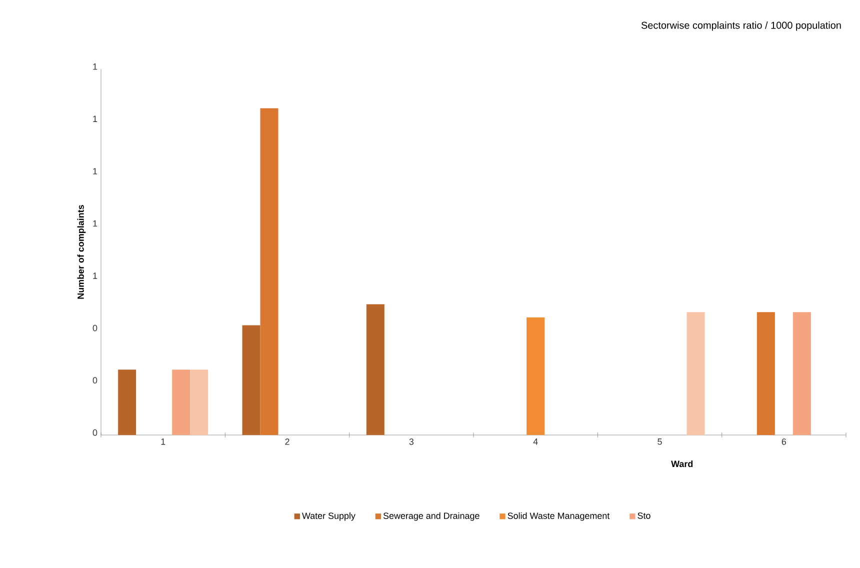  What do you see at coordinates (682, 464) in the screenshot?
I see `x-axis-title: Ward` at bounding box center [682, 464].